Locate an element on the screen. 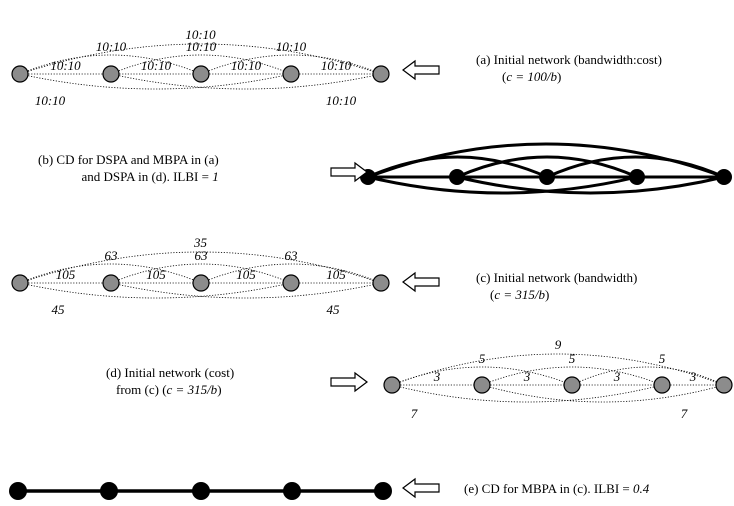  caption-d-line1: (d) Initial network (cost) is located at coordinates (170, 372).